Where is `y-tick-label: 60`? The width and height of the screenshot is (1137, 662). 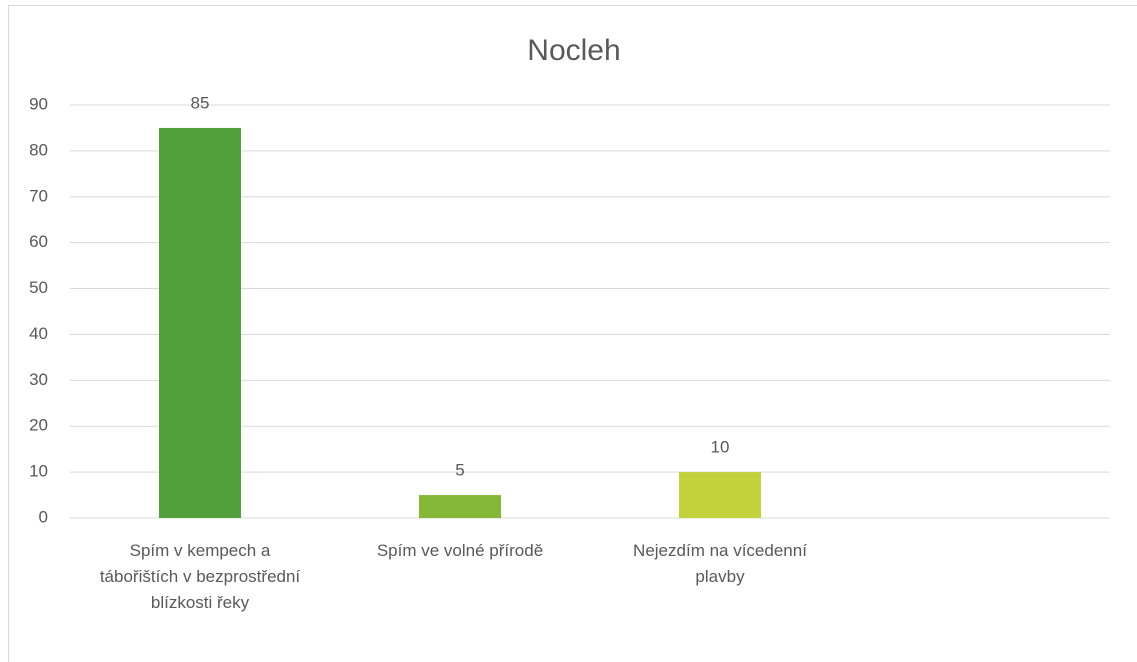 y-tick-label: 60 is located at coordinates (38, 241).